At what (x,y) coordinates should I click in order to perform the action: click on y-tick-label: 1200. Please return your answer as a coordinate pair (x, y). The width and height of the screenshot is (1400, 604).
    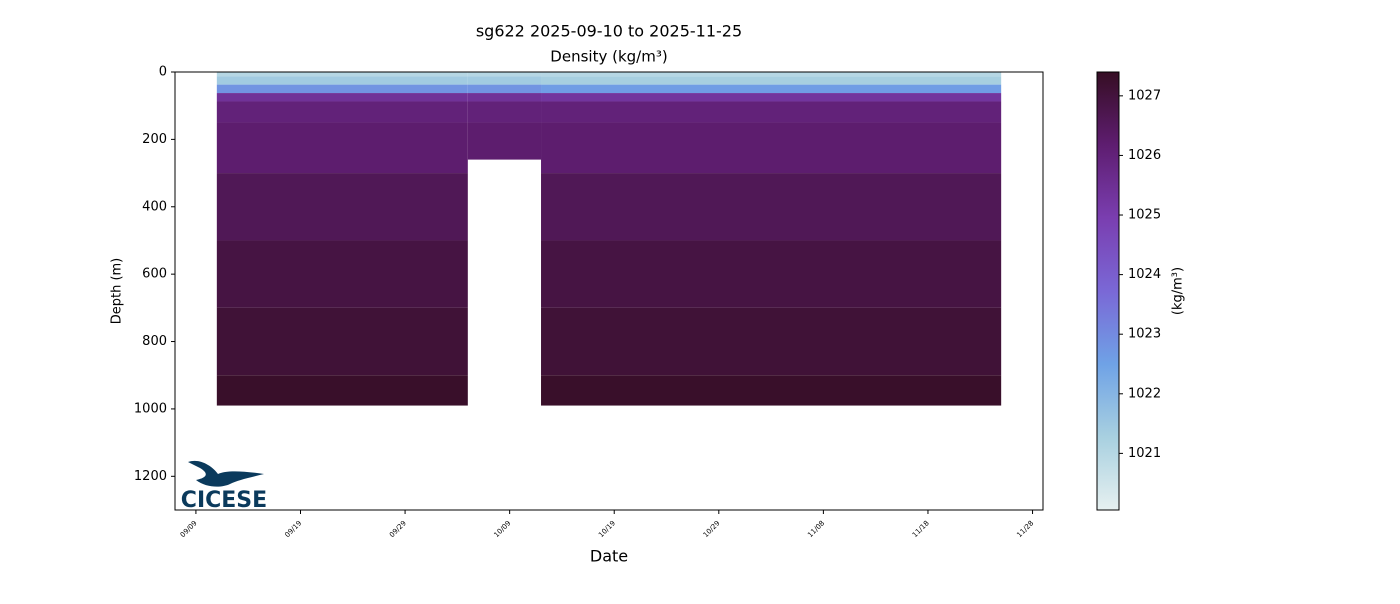
    Looking at the image, I should click on (150, 476).